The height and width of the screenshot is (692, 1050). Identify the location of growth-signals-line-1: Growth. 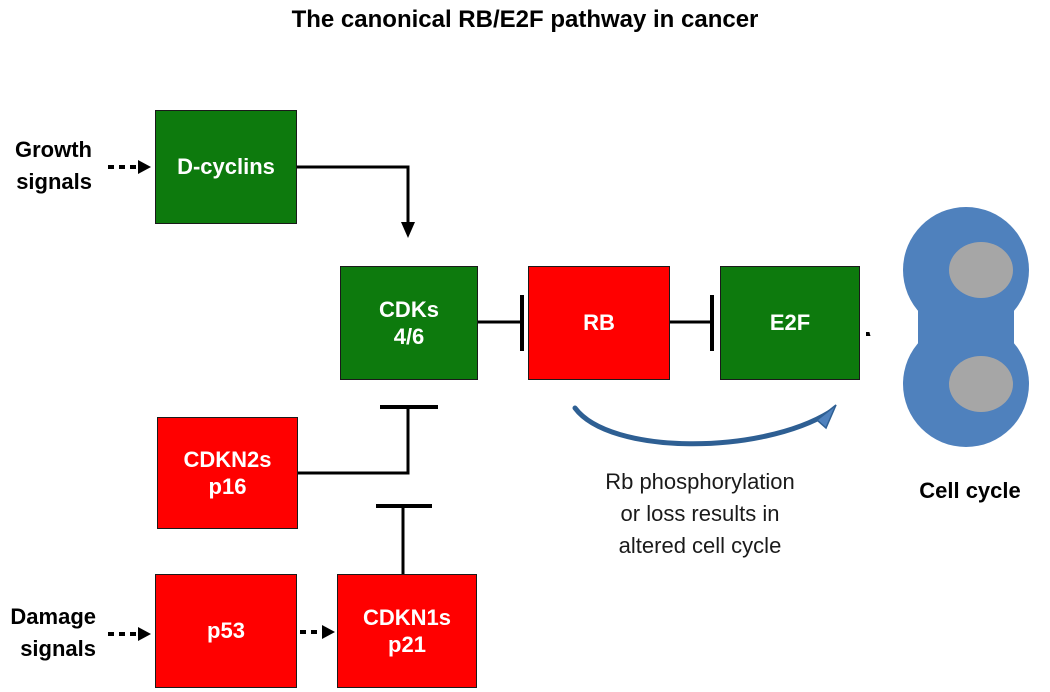
(53, 149).